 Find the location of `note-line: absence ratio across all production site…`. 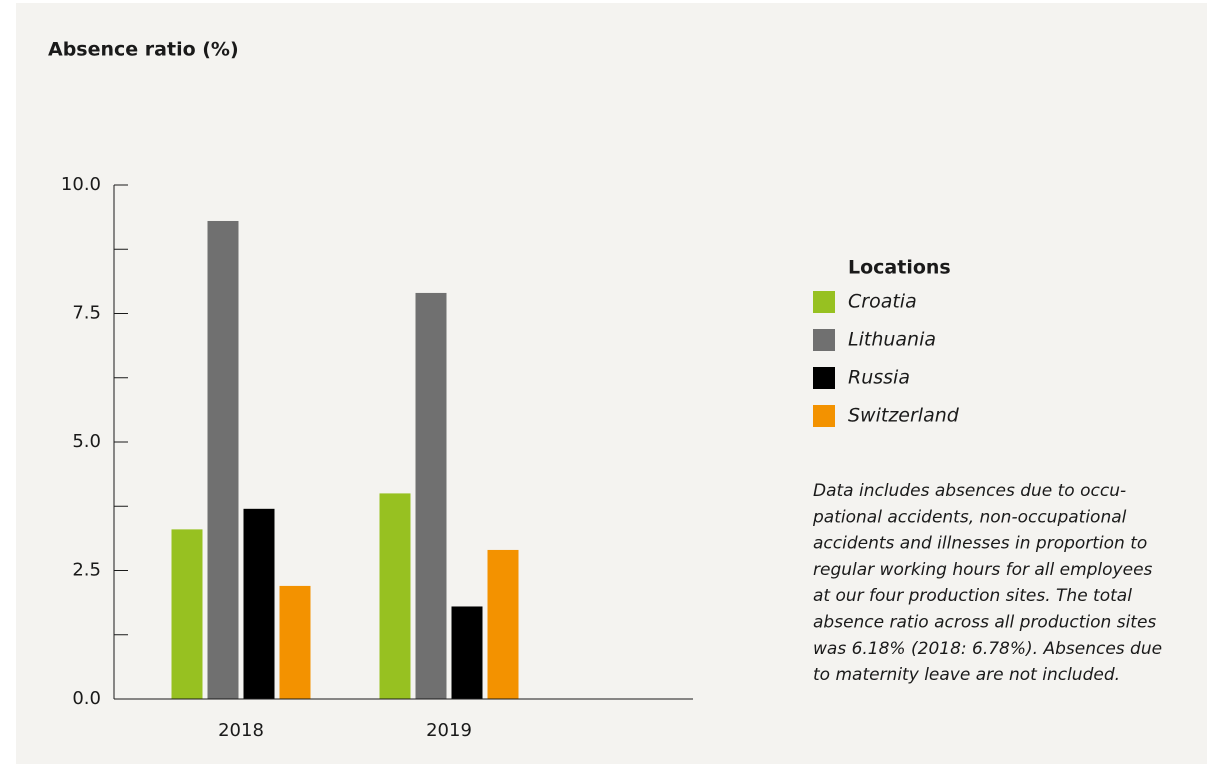

note-line: absence ratio across all production site… is located at coordinates (984, 623).